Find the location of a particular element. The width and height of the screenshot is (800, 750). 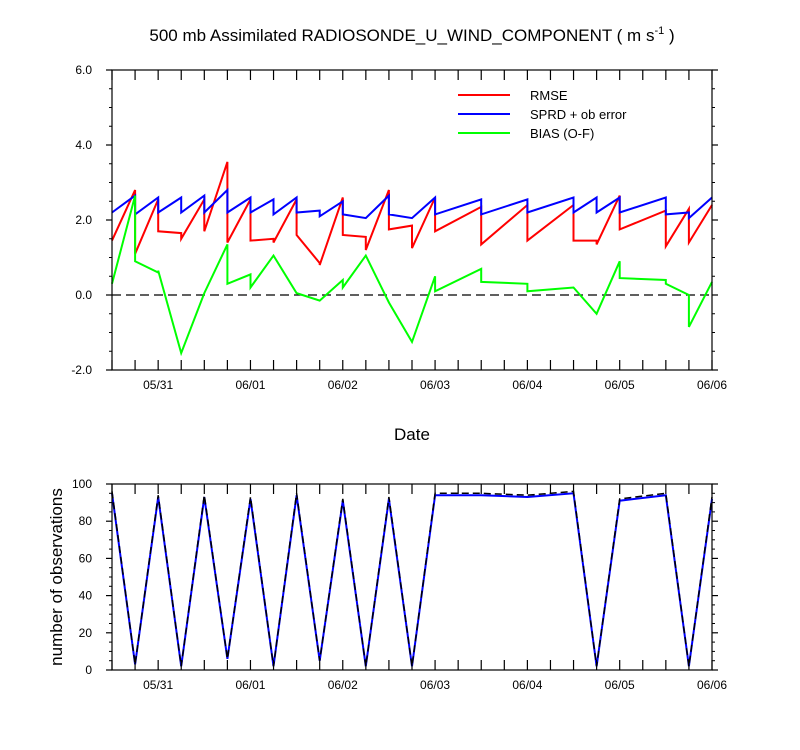

legend-label: BIAS (O-F) is located at coordinates (562, 133).